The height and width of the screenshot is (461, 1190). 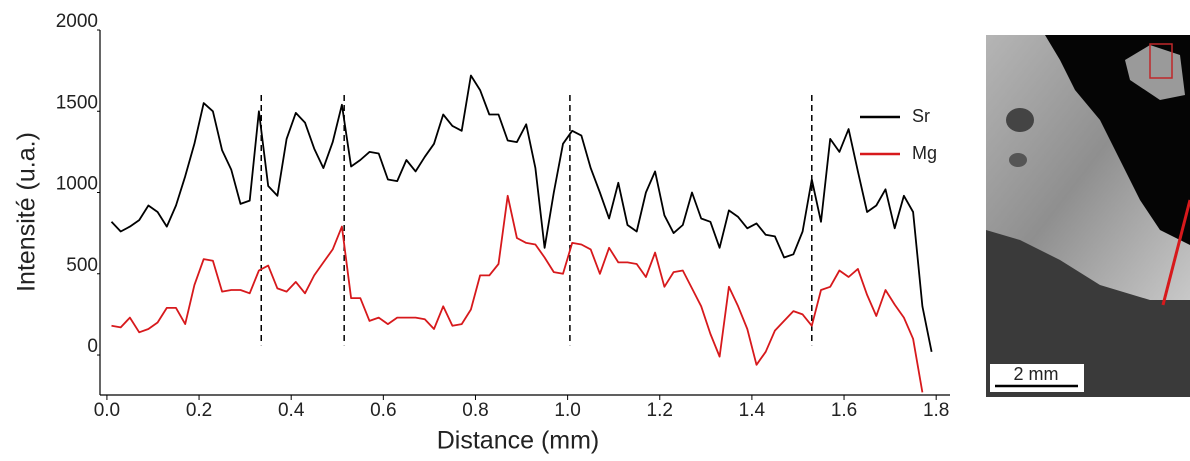 What do you see at coordinates (77, 184) in the screenshot?
I see `y-tick-label: 1000` at bounding box center [77, 184].